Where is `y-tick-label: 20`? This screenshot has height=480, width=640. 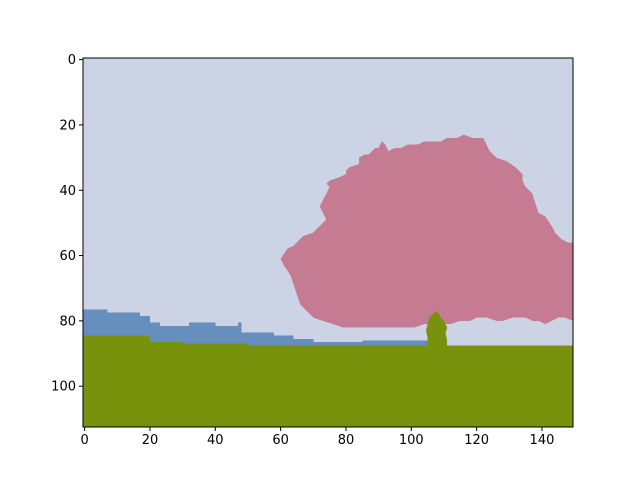 y-tick-label: 20 is located at coordinates (67, 125).